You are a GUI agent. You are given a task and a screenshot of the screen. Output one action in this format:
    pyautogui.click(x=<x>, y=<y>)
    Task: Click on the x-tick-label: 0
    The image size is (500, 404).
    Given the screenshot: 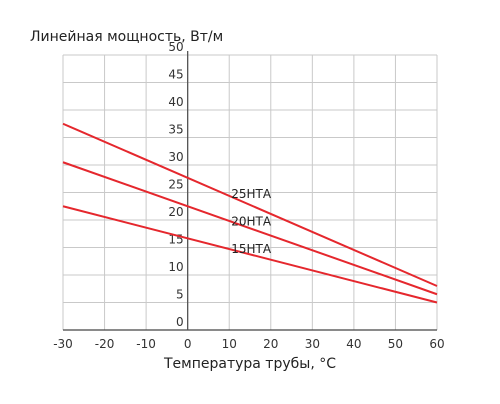 What is the action you would take?
    pyautogui.click(x=188, y=344)
    